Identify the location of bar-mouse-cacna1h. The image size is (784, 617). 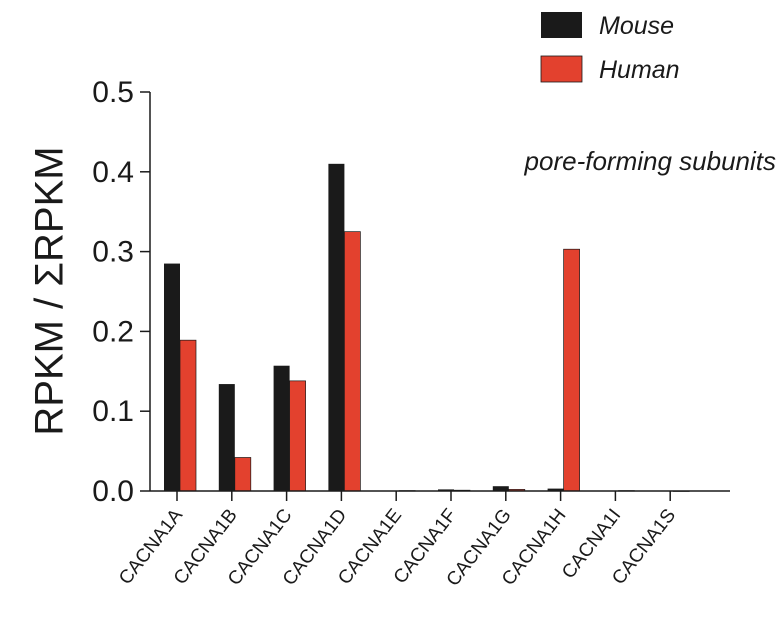
(555, 489).